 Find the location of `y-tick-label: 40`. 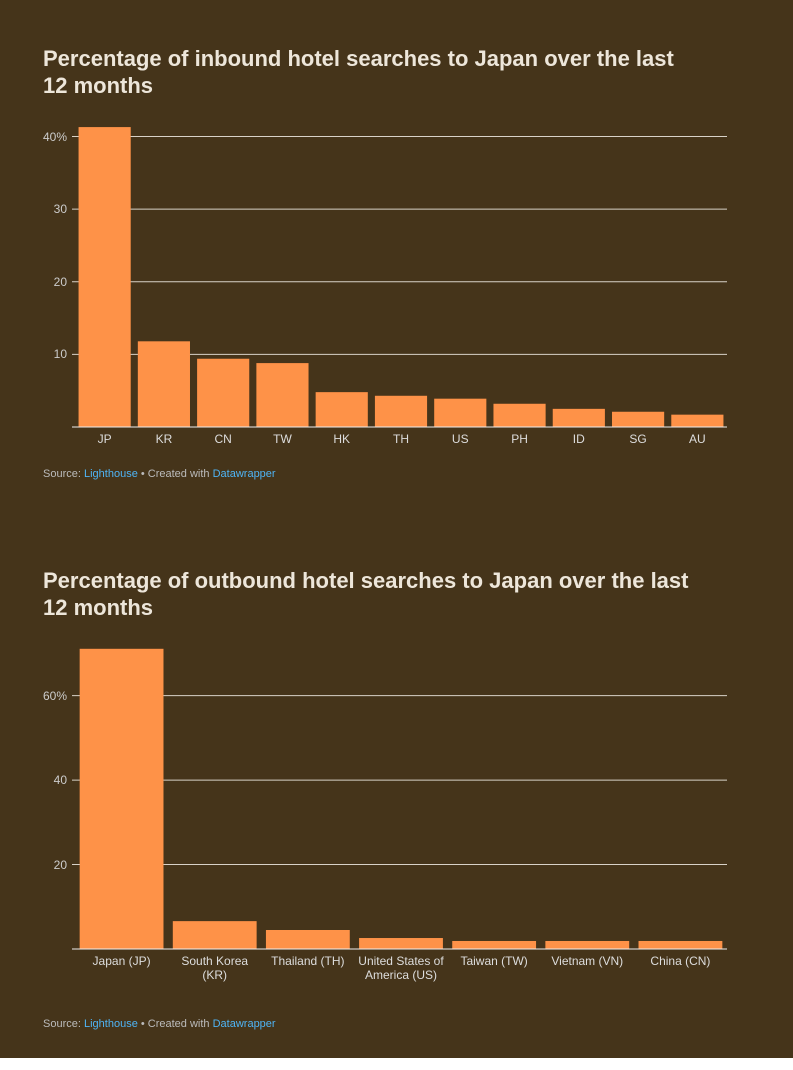

y-tick-label: 40 is located at coordinates (60, 780).